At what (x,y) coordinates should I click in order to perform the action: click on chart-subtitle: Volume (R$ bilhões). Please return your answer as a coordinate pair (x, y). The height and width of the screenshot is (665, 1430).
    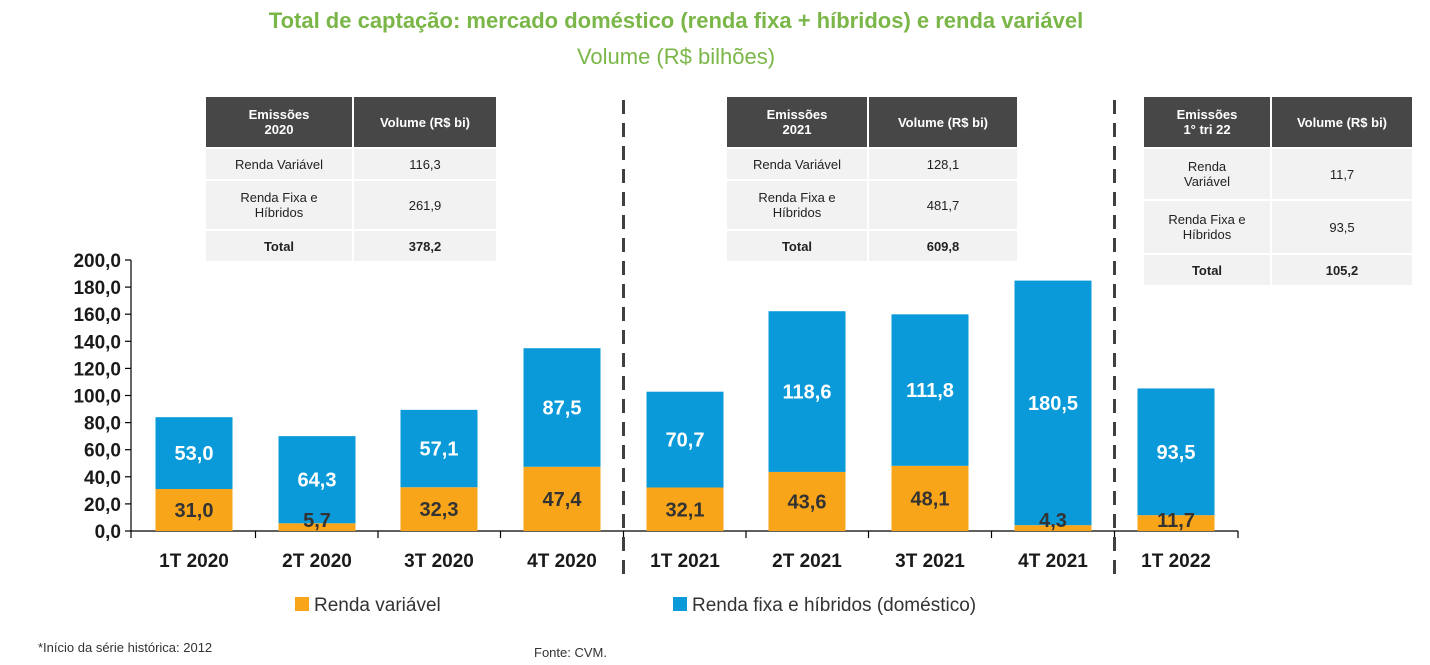
    Looking at the image, I should click on (676, 56).